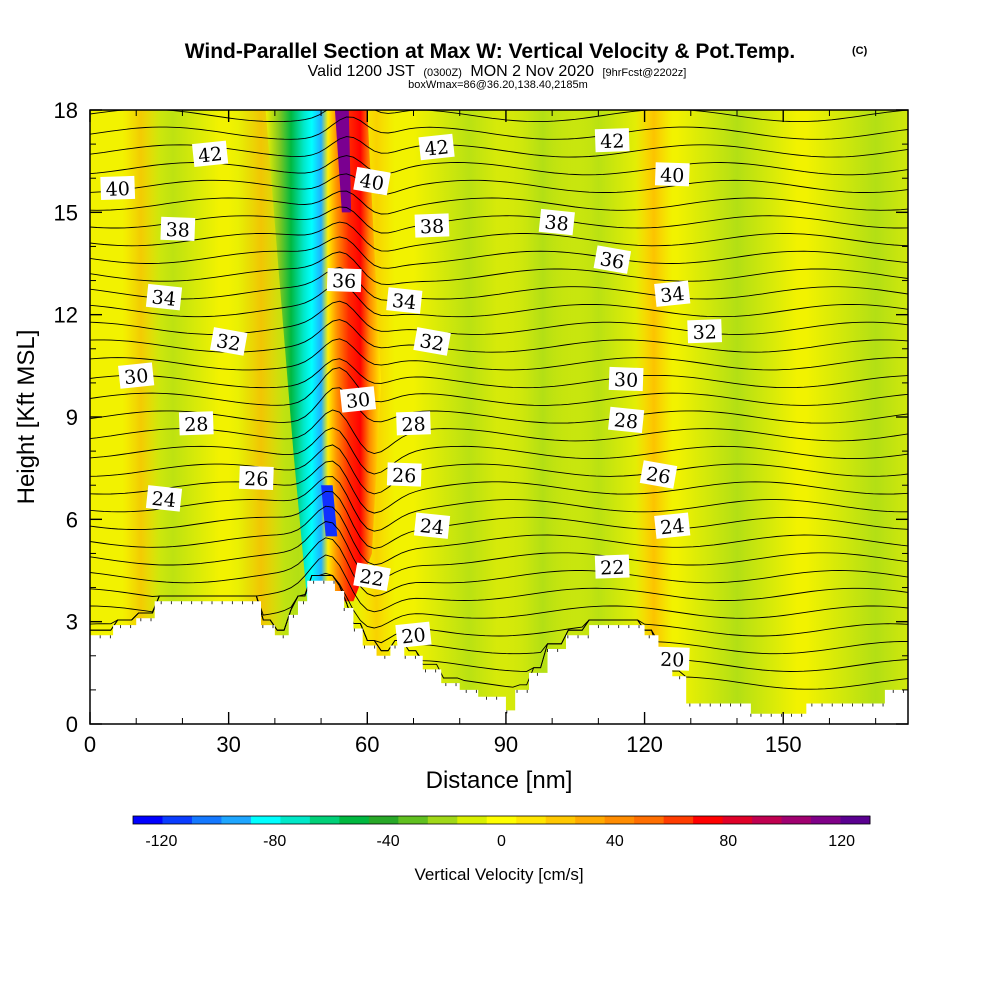 The image size is (1000, 1000). I want to click on theta-contour-label: 22, so click(612, 567).